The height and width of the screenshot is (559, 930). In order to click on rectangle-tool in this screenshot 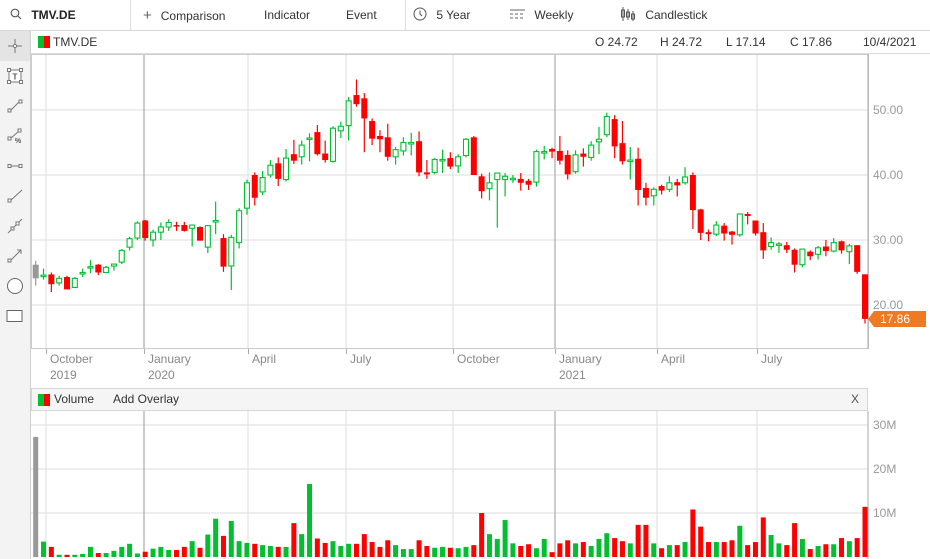, I will do `click(15, 316)`.